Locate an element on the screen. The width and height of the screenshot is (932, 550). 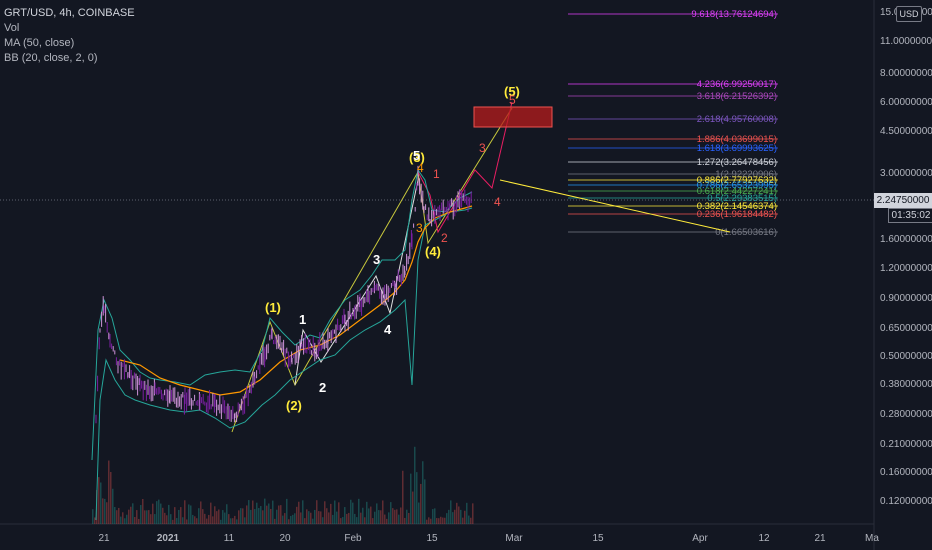
time-axis: 21 2021 11 20 Feb 15 Mar 15 Apr 12 21 Ma is located at coordinates (488, 538).